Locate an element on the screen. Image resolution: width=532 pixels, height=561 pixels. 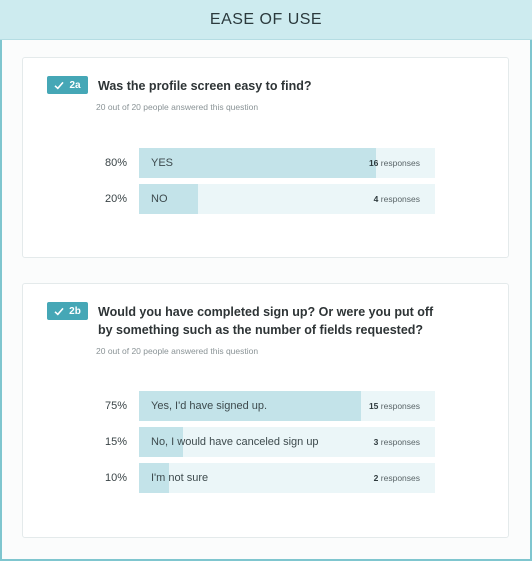
response-count: 16 responses is located at coordinates (394, 163).